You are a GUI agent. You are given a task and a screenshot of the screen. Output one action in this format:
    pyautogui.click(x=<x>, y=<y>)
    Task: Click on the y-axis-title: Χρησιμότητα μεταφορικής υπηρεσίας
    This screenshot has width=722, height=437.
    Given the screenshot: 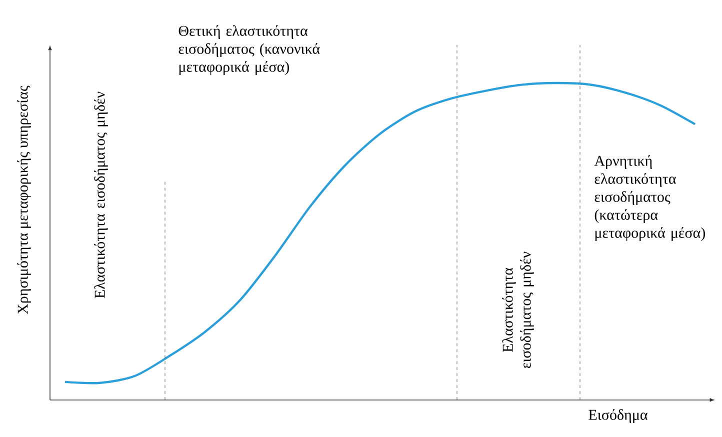 What is the action you would take?
    pyautogui.click(x=24, y=200)
    